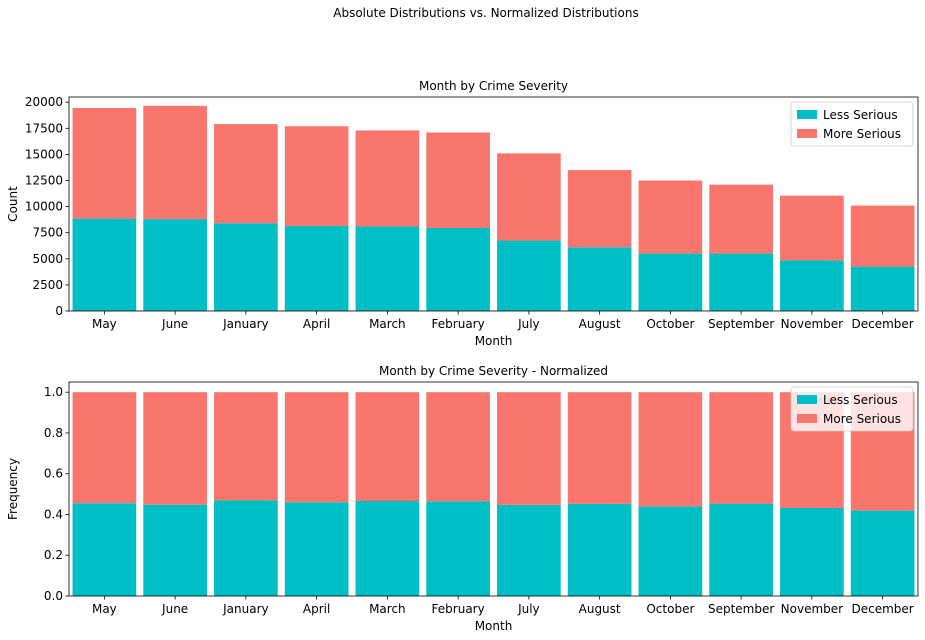 The image size is (925, 640). Describe the element at coordinates (13, 204) in the screenshot. I see `y-axis-label: Count` at that location.